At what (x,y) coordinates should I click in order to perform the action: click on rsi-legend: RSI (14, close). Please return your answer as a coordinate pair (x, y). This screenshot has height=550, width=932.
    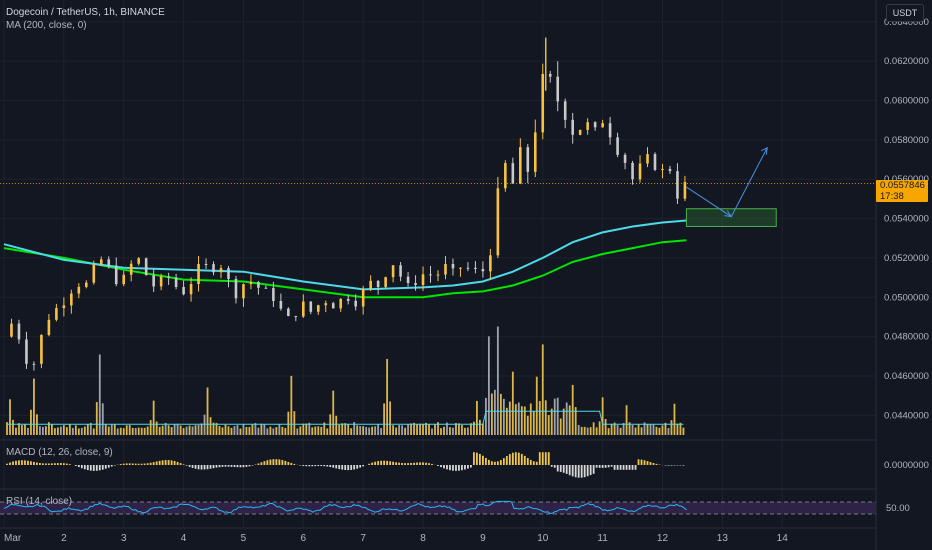
    Looking at the image, I should click on (39, 501).